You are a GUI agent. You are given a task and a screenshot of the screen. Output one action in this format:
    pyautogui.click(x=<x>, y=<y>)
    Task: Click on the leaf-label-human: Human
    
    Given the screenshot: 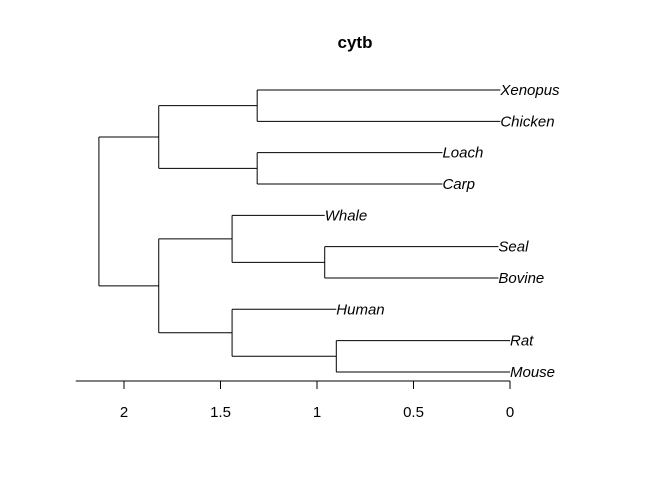 What is the action you would take?
    pyautogui.click(x=360, y=309)
    